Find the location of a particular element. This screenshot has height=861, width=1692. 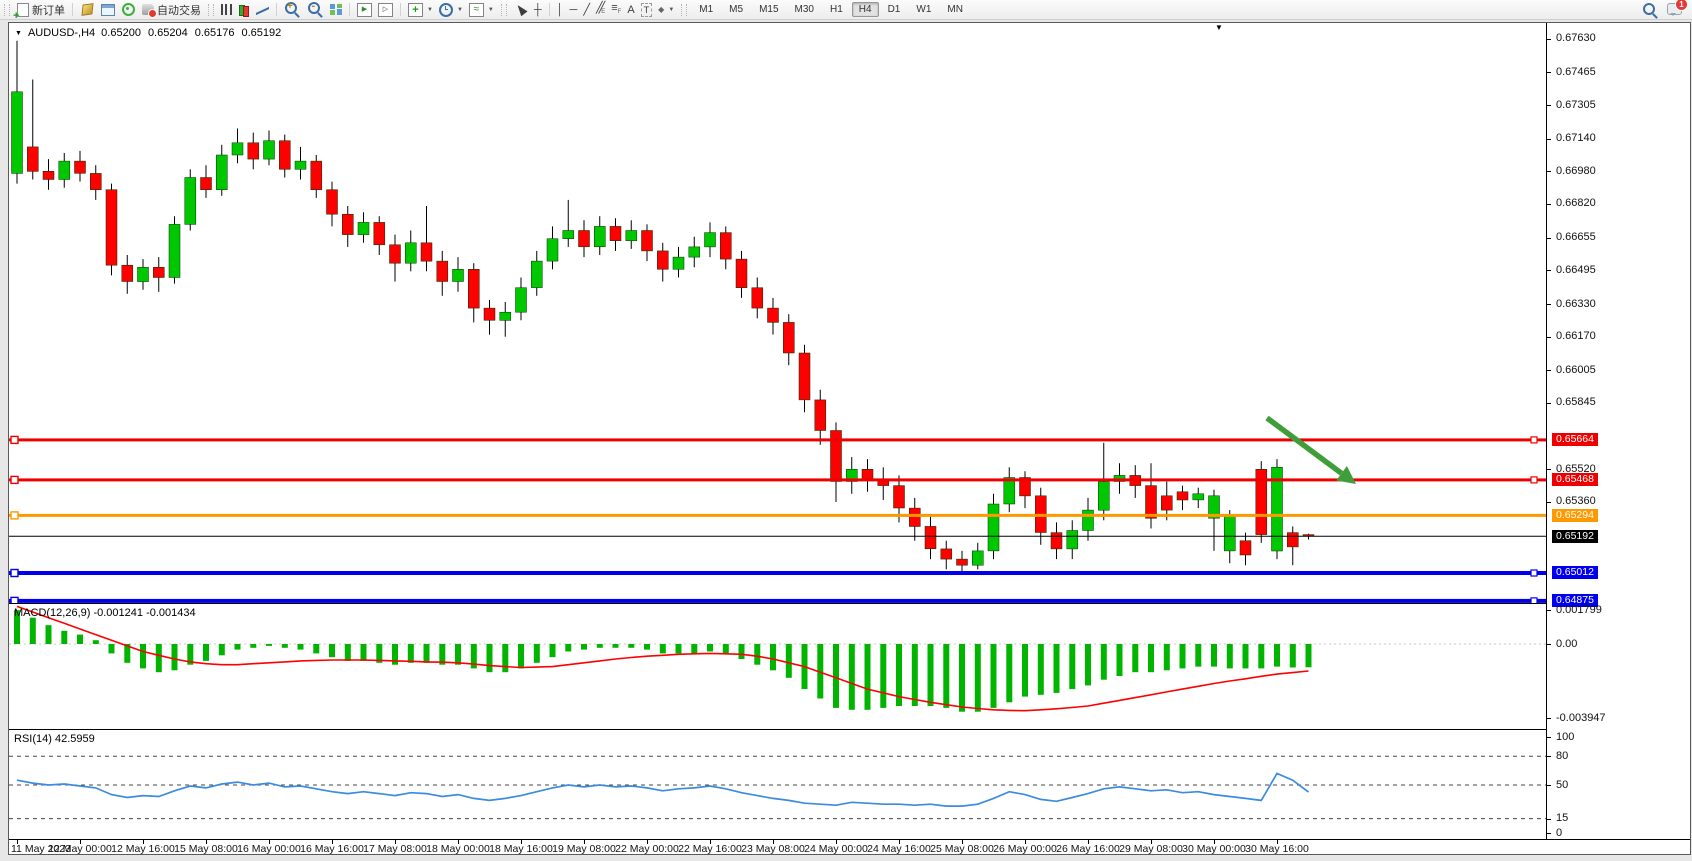

timeframe-button-H4: H4 is located at coordinates (865, 9).